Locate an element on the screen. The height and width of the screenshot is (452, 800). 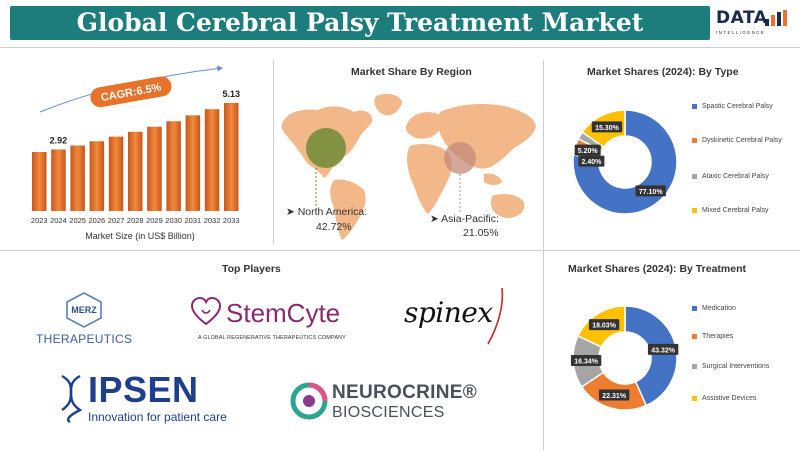
tick-label-2024: 2024 is located at coordinates (58, 220).